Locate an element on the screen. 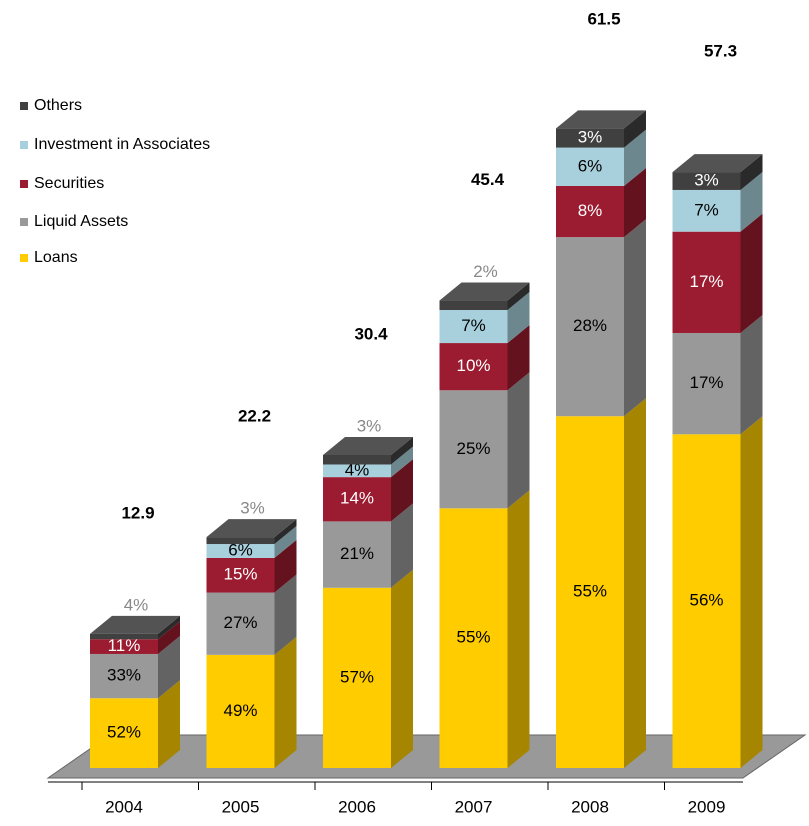 The image size is (809, 826). total-label: 12.9 is located at coordinates (137, 512).